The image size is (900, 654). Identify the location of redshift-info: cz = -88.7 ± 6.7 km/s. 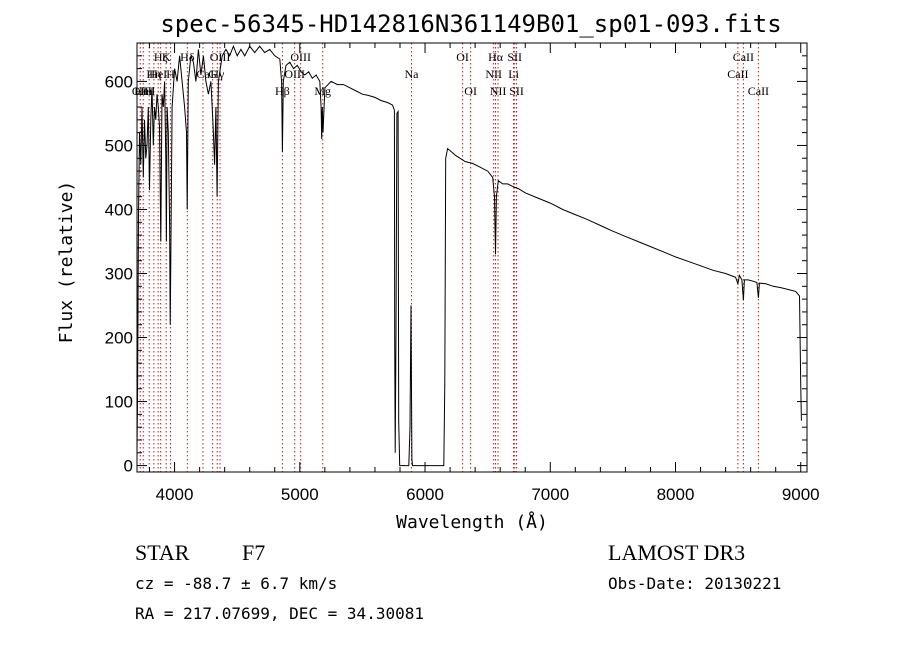
(236, 583).